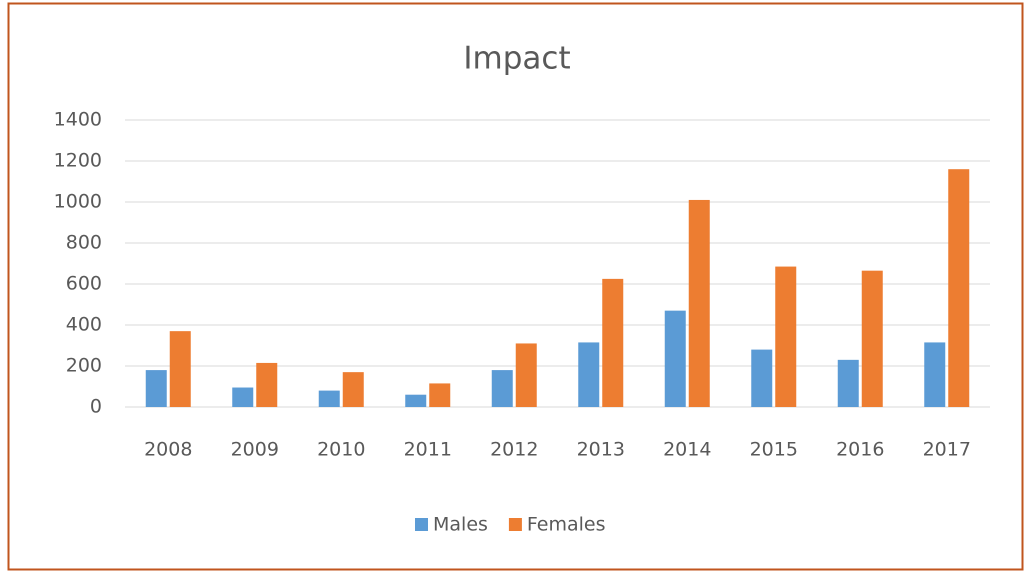  I want to click on y-tick-label: 600, so click(84, 284).